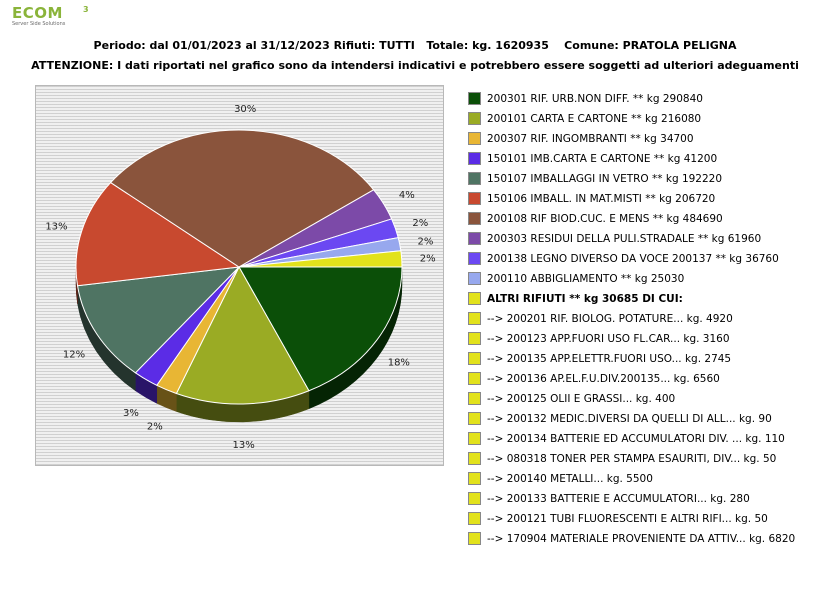  I want to click on legend-subitem-8: --> 200140 METALLI... kg. 5500, so click(646, 480).